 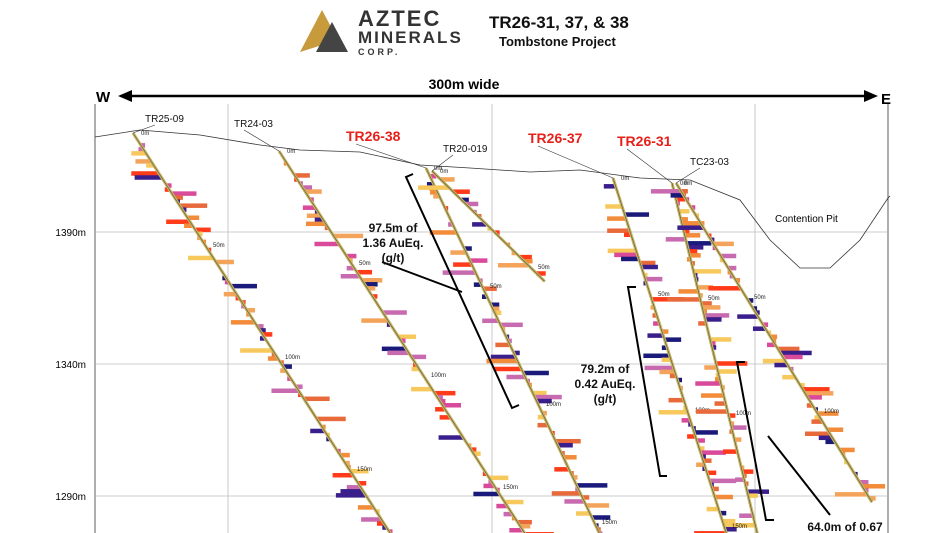 What do you see at coordinates (332, 37) in the screenshot?
I see `logo-mark` at bounding box center [332, 37].